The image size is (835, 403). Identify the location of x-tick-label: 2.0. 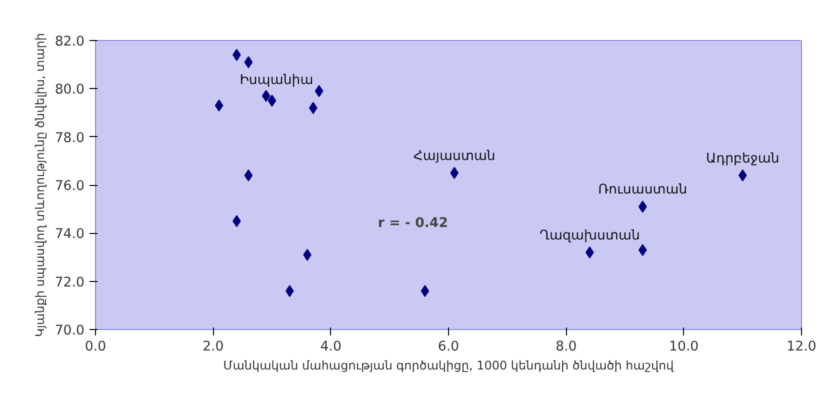
(213, 347).